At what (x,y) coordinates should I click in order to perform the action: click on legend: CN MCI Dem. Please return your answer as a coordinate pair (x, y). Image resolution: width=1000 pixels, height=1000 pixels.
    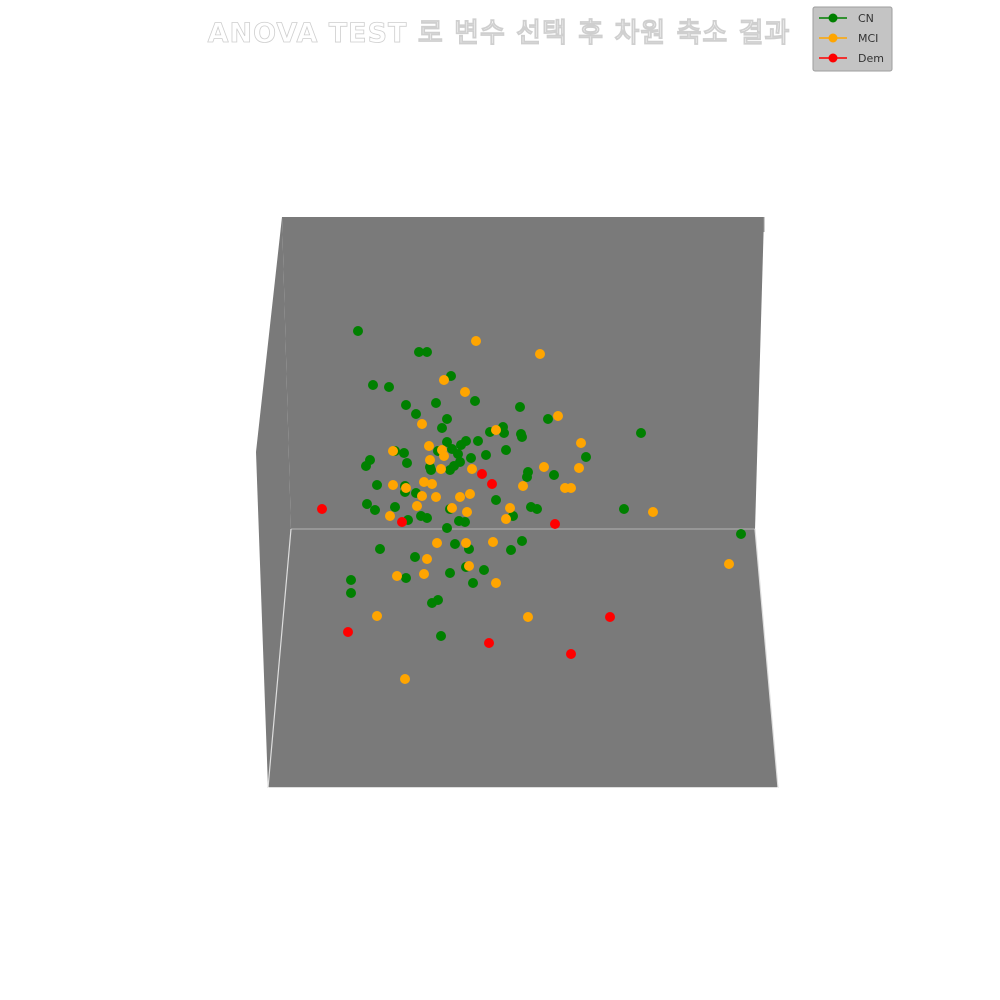
    Looking at the image, I should click on (852, 39).